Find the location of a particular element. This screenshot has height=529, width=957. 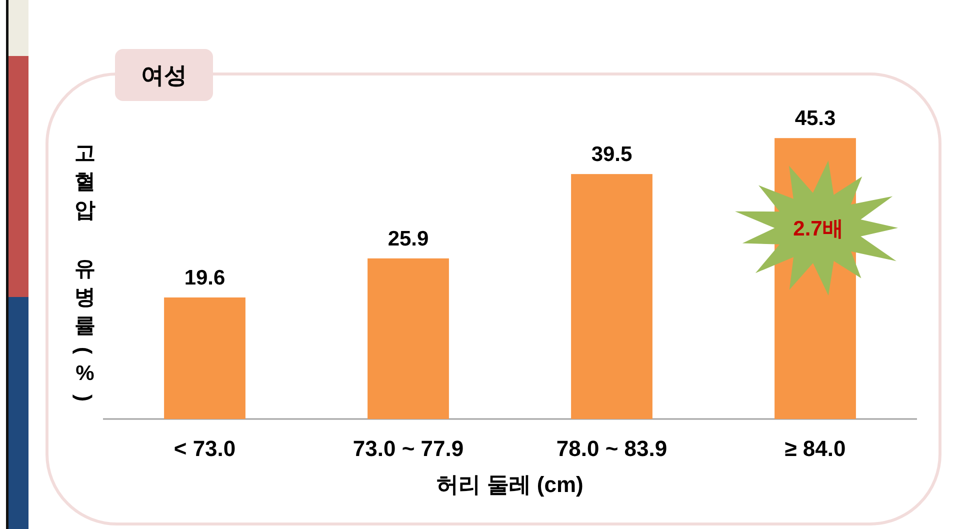

x-tick-label: ≥ 84.0 is located at coordinates (815, 448).